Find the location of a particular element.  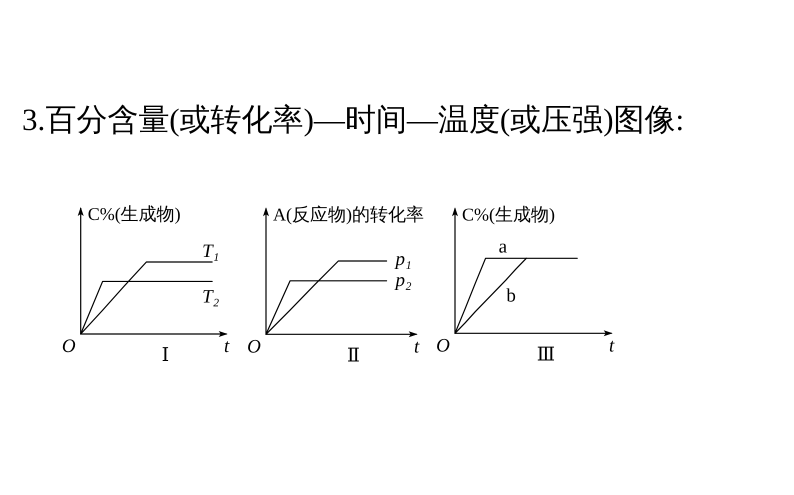

series-label: p₁ is located at coordinates (403, 259).